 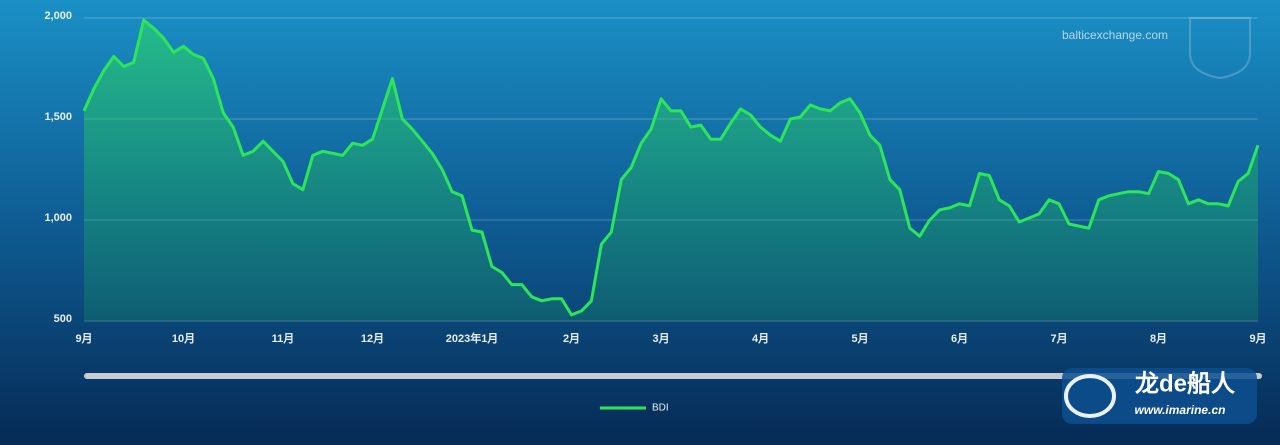 What do you see at coordinates (63, 319) in the screenshot?
I see `y-tick-label: 500` at bounding box center [63, 319].